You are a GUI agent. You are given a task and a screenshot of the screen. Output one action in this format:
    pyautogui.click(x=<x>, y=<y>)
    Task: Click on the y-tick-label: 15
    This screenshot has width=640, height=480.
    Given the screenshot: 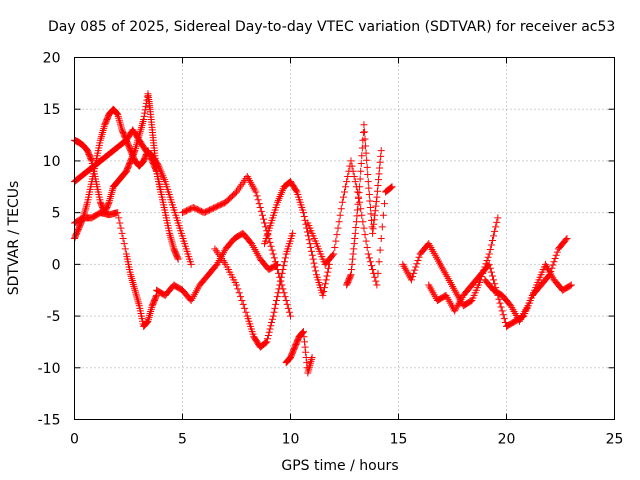 What is the action you would take?
    pyautogui.click(x=52, y=110)
    